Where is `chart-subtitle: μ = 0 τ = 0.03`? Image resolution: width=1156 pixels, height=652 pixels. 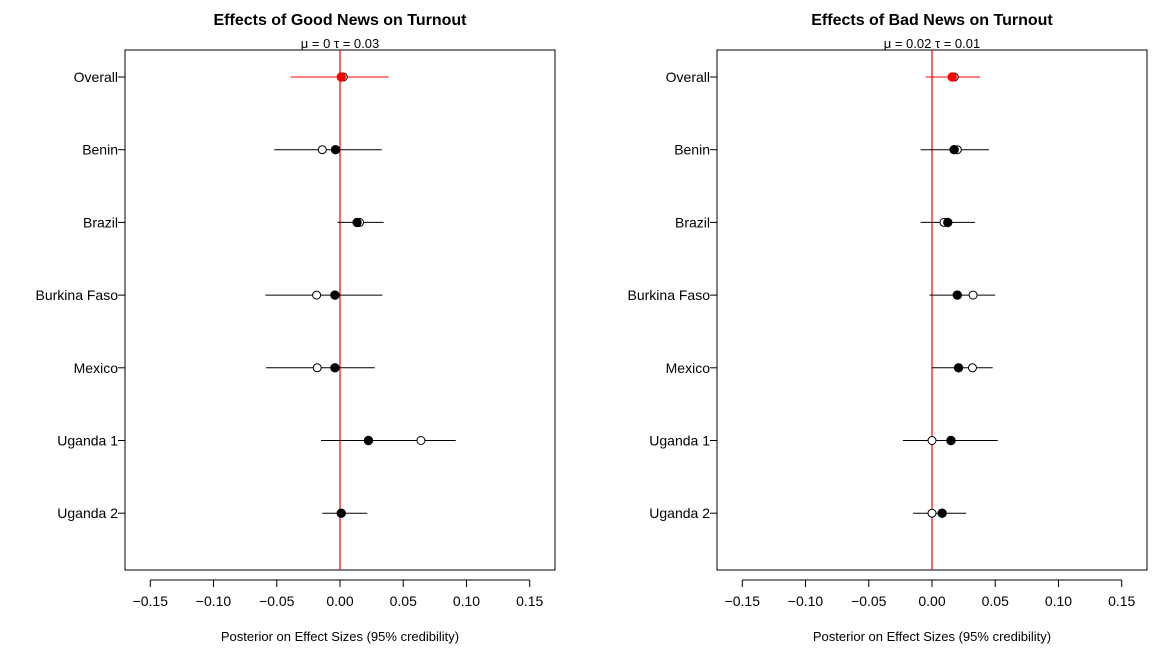 chart-subtitle: μ = 0 τ = 0.03 is located at coordinates (340, 43).